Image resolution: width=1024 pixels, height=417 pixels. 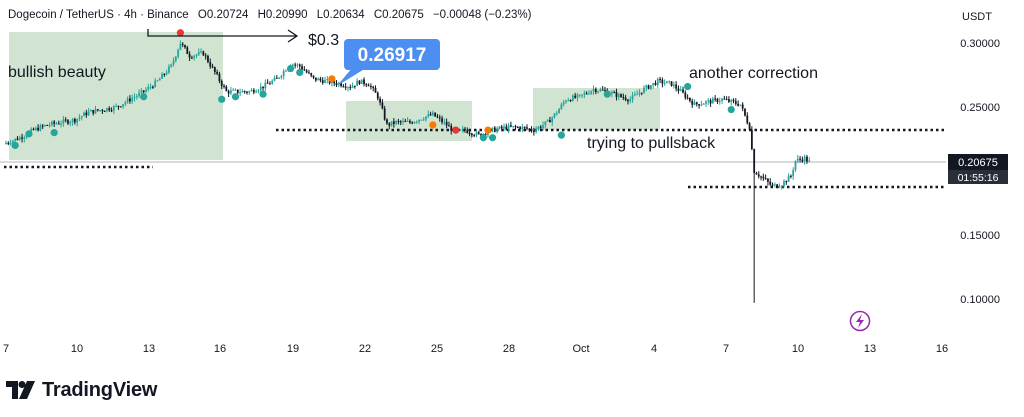 I want to click on highlight-box-rally, so click(x=116, y=96).